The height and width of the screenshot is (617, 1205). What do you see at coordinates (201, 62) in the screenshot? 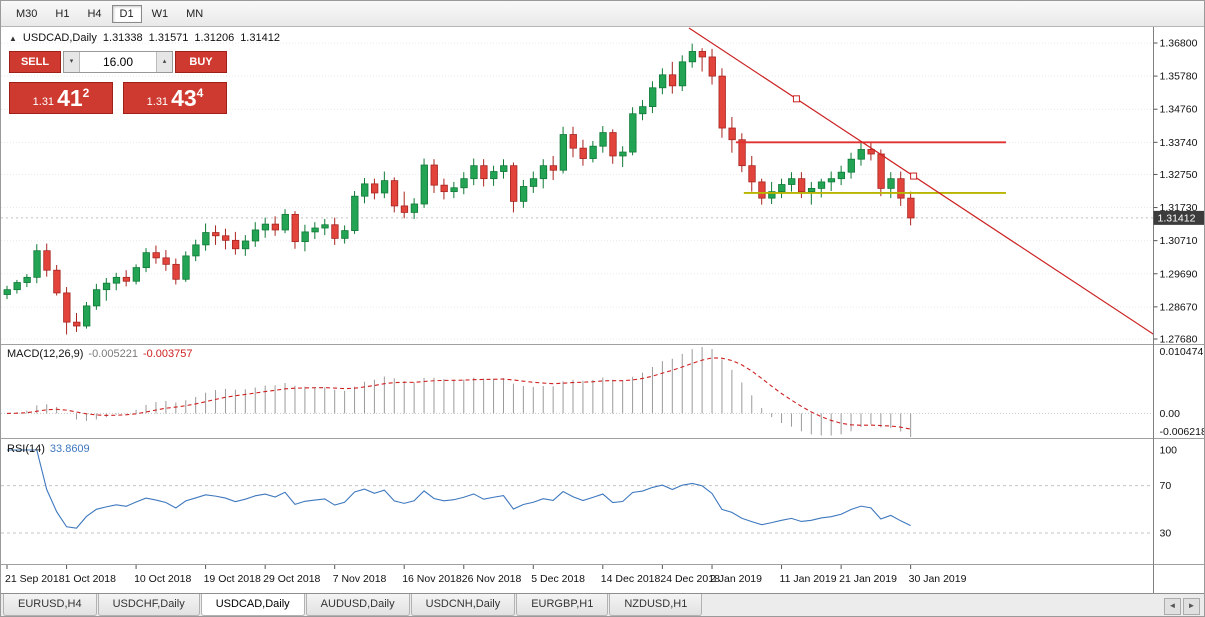
I see `buy-button: BUY` at bounding box center [201, 62].